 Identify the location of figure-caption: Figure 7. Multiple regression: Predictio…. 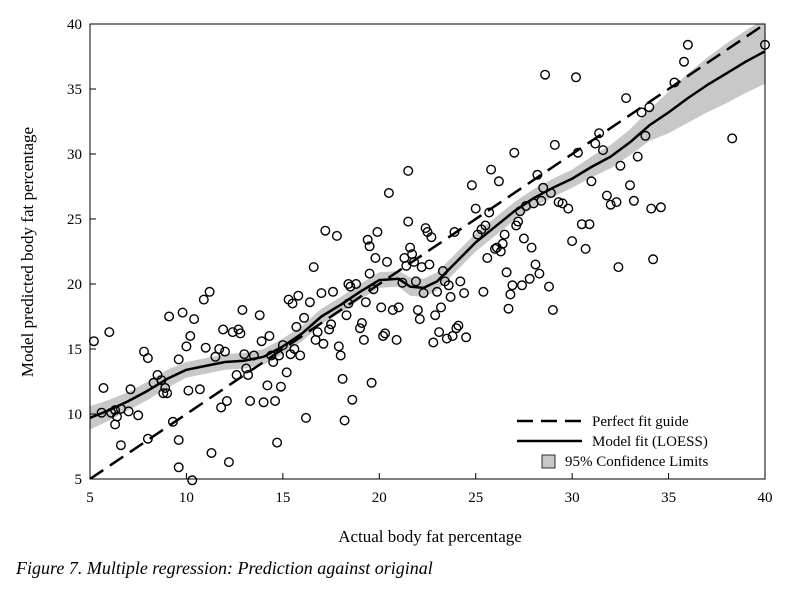
(224, 568).